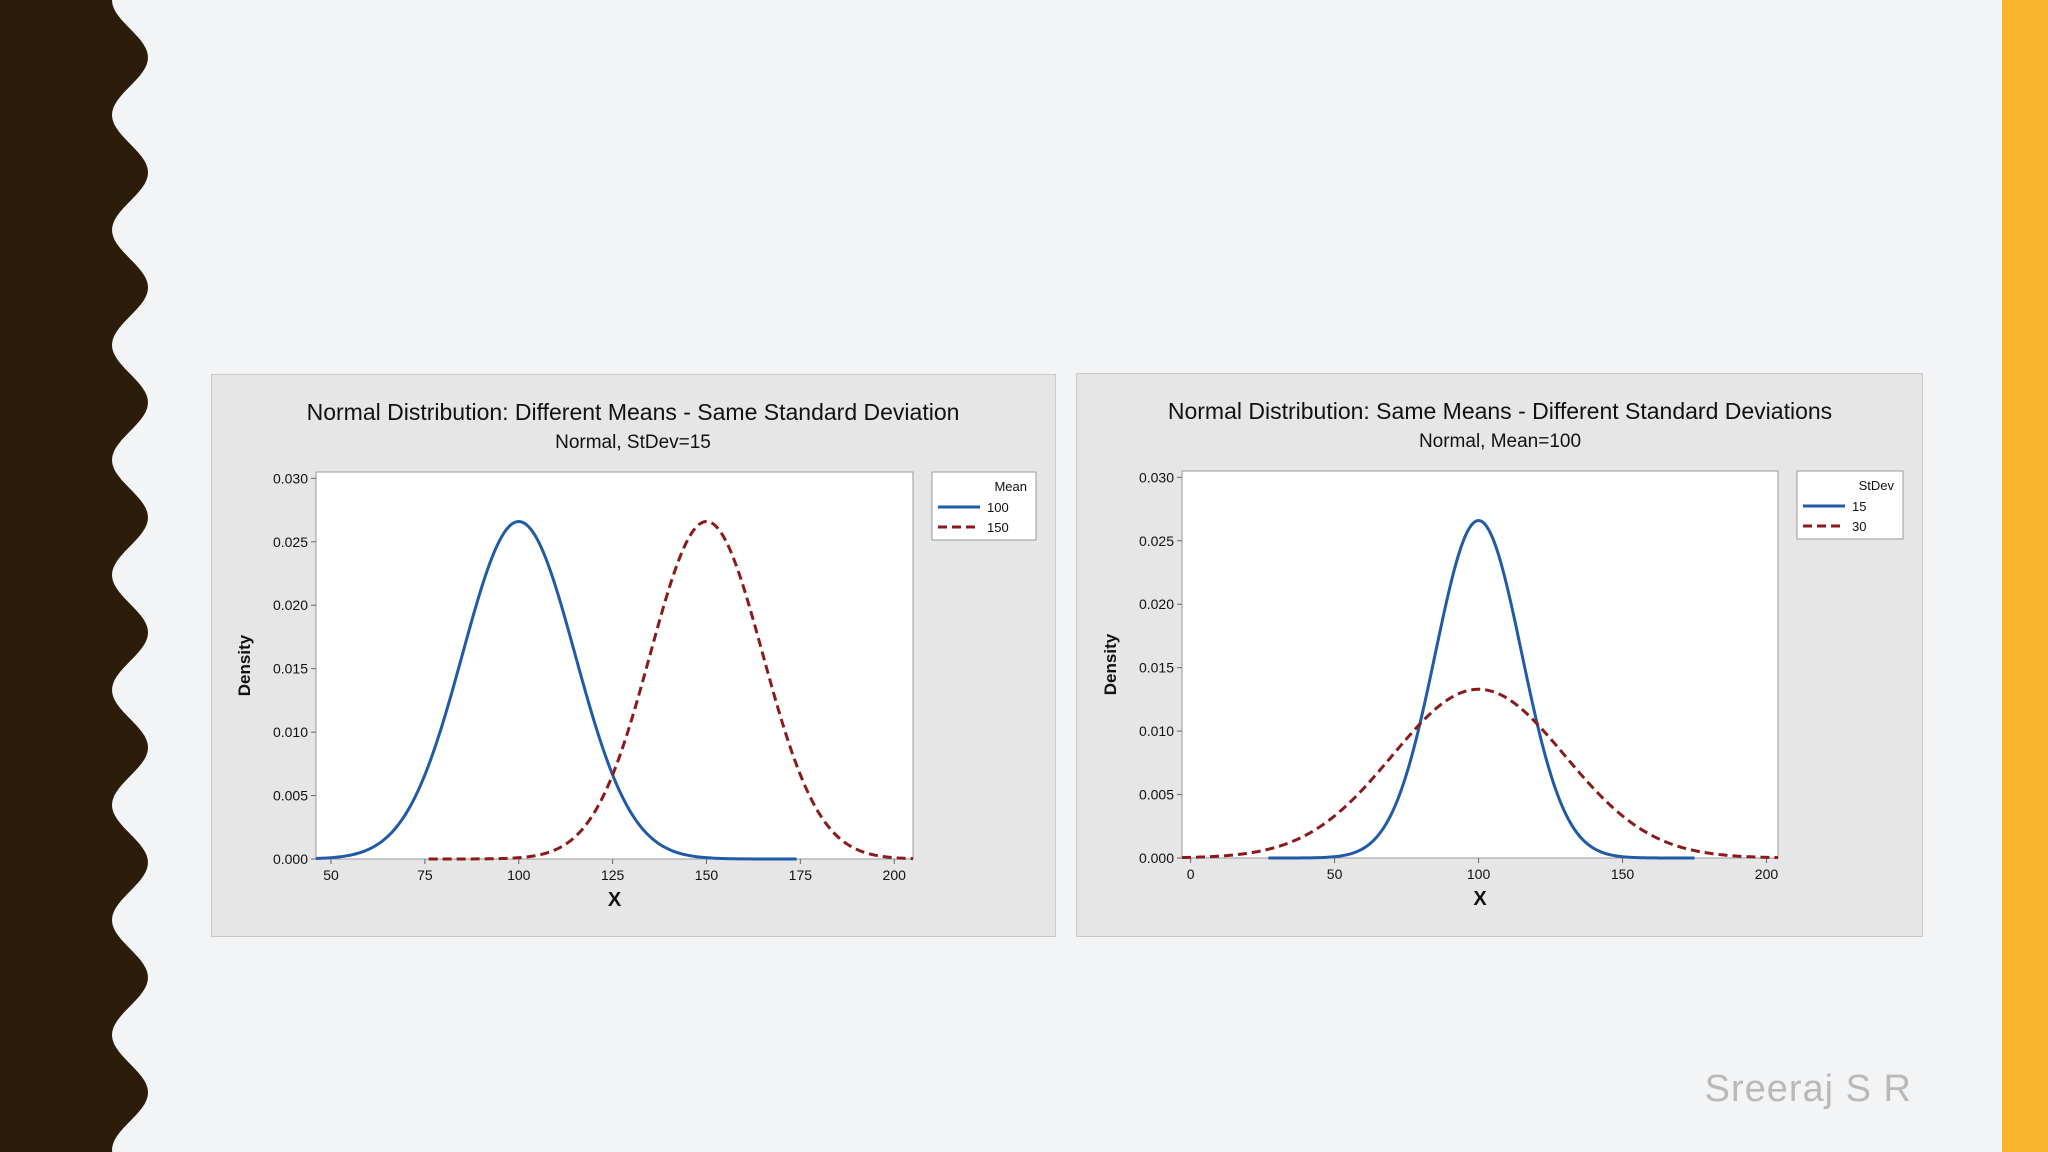 This screenshot has width=2048, height=1152. What do you see at coordinates (1191, 874) in the screenshot?
I see `x-tick-label: 0` at bounding box center [1191, 874].